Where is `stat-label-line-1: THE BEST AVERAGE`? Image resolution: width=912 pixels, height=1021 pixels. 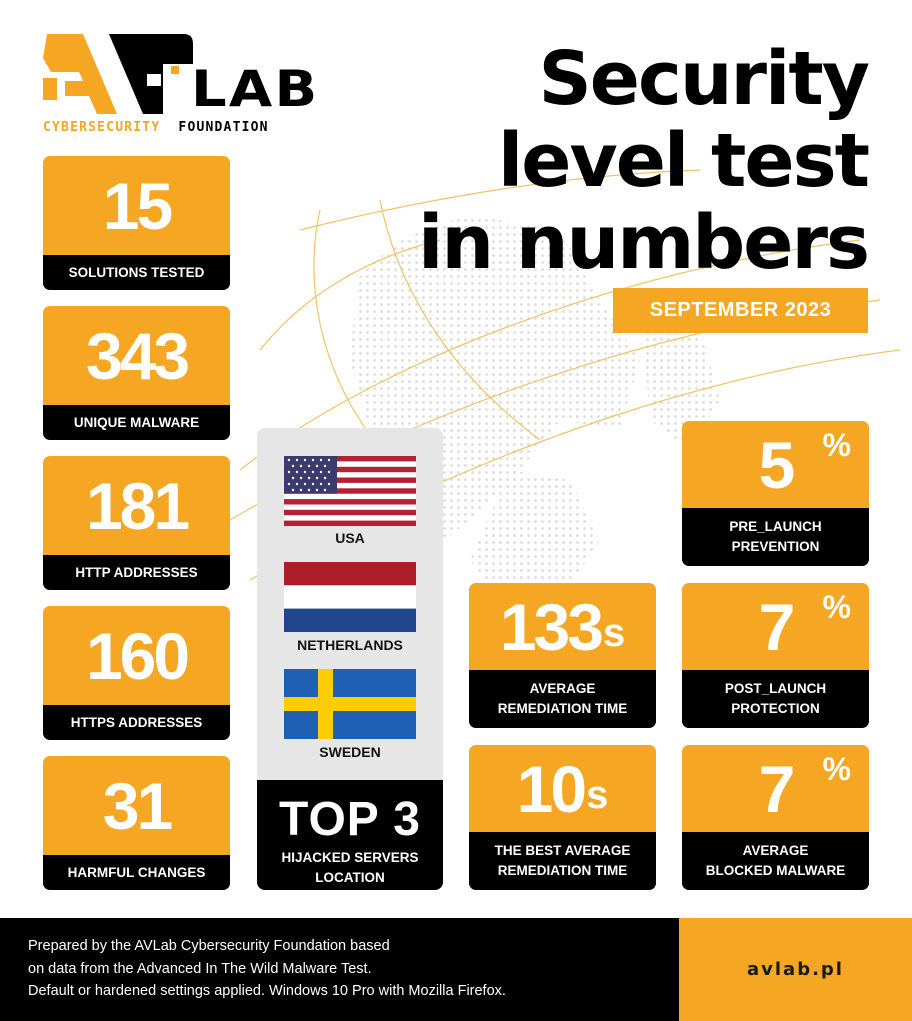 stat-label-line-1: THE BEST AVERAGE is located at coordinates (562, 850).